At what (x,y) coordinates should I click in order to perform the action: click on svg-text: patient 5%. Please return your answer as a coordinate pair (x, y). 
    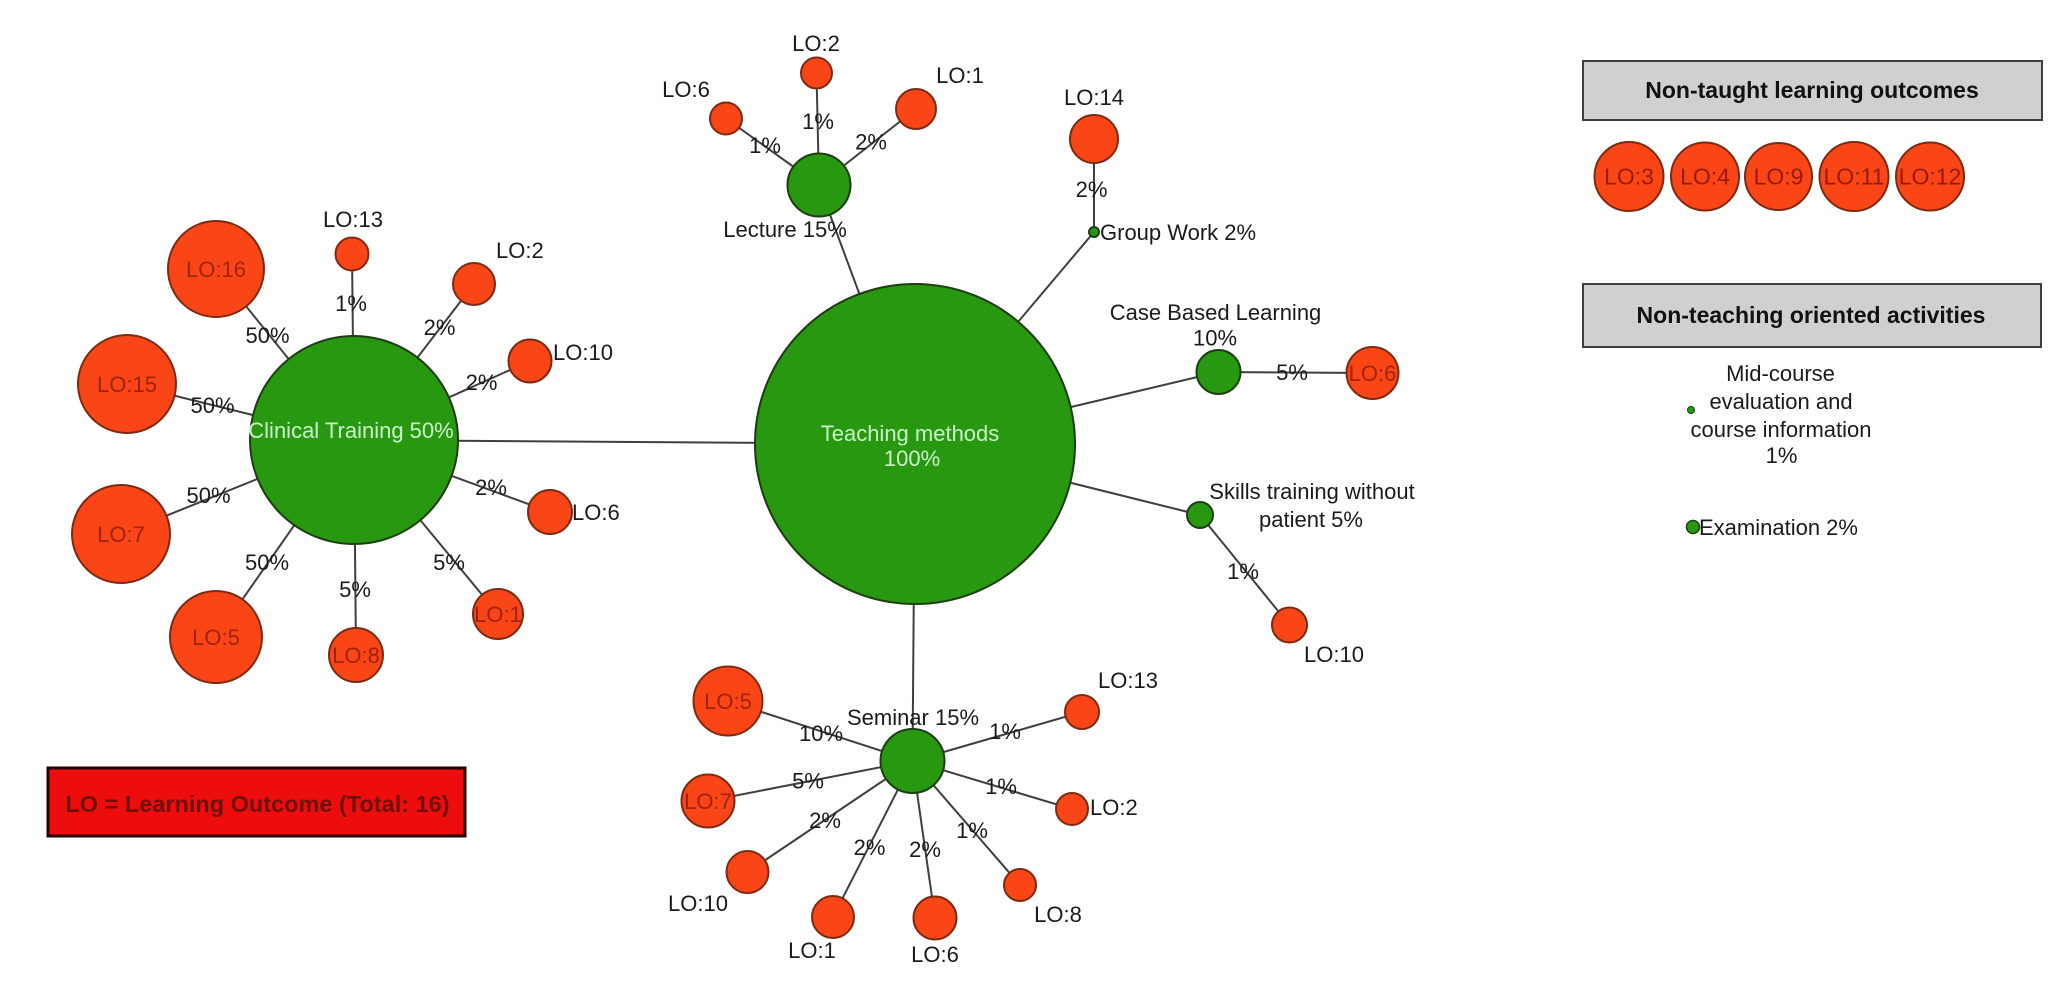
    Looking at the image, I should click on (1311, 519).